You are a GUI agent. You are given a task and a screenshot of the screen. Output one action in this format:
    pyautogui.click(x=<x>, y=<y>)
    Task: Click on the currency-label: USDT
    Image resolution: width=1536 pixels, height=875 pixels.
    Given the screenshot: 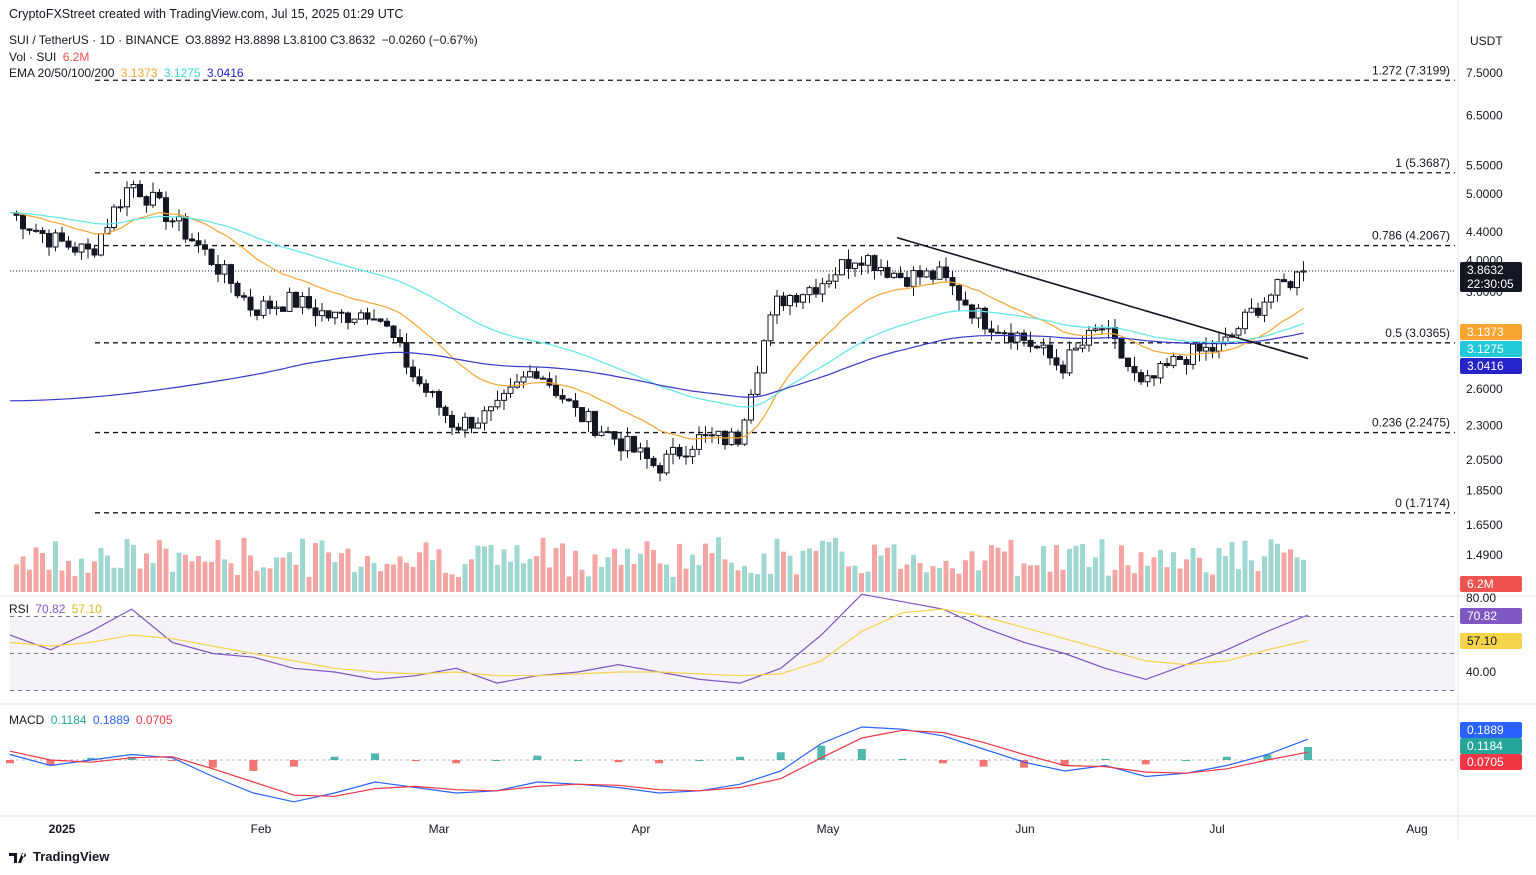 What is the action you would take?
    pyautogui.click(x=1486, y=41)
    